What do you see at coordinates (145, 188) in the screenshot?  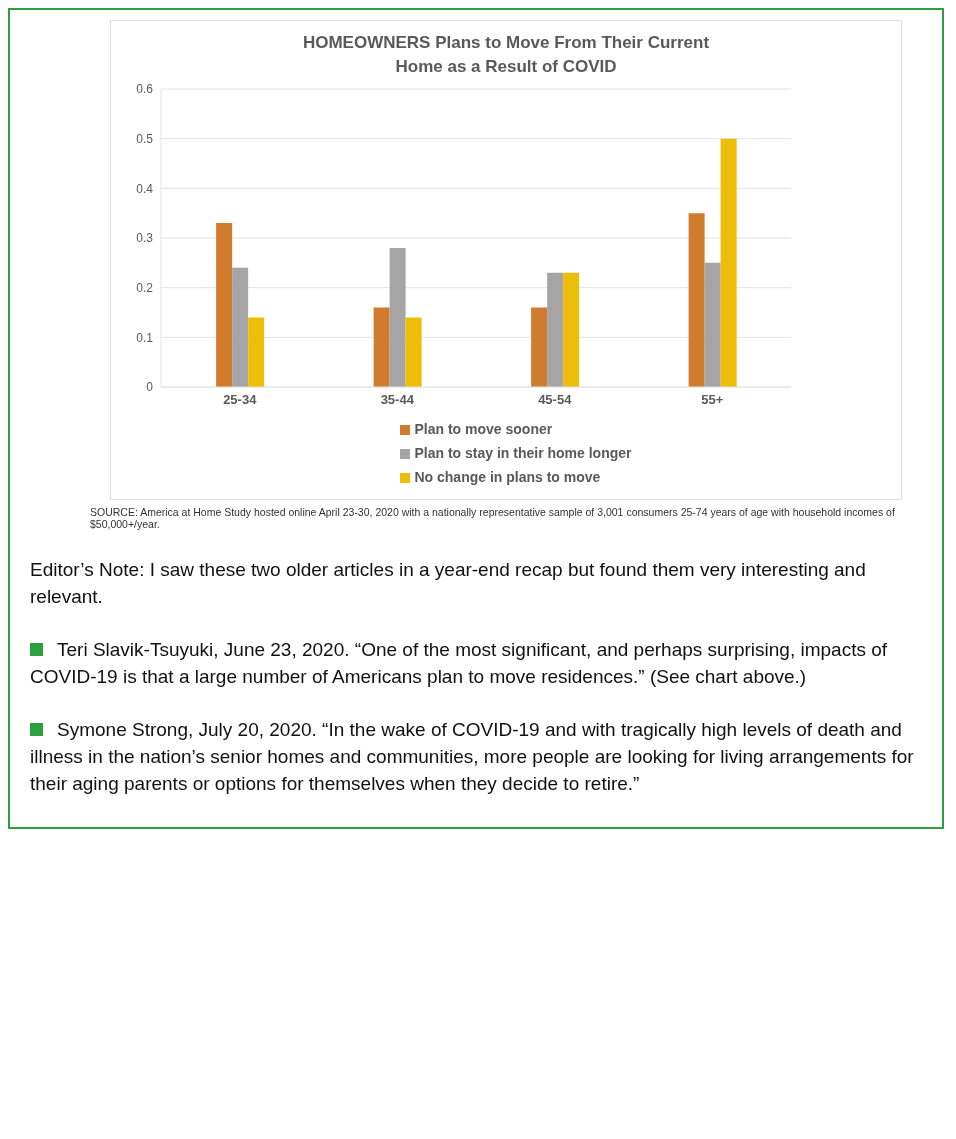 I see `y-tick-label: 0.4` at bounding box center [145, 188].